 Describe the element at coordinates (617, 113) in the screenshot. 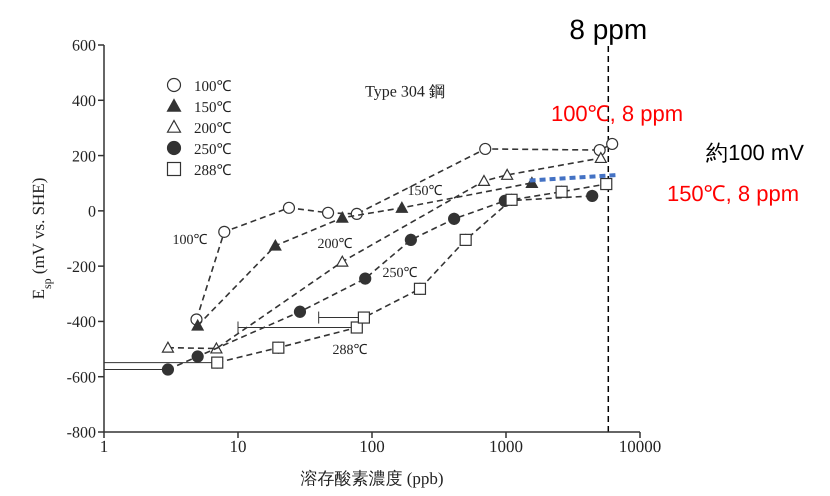

I see `annotation: 100℃, 8 ppm` at that location.